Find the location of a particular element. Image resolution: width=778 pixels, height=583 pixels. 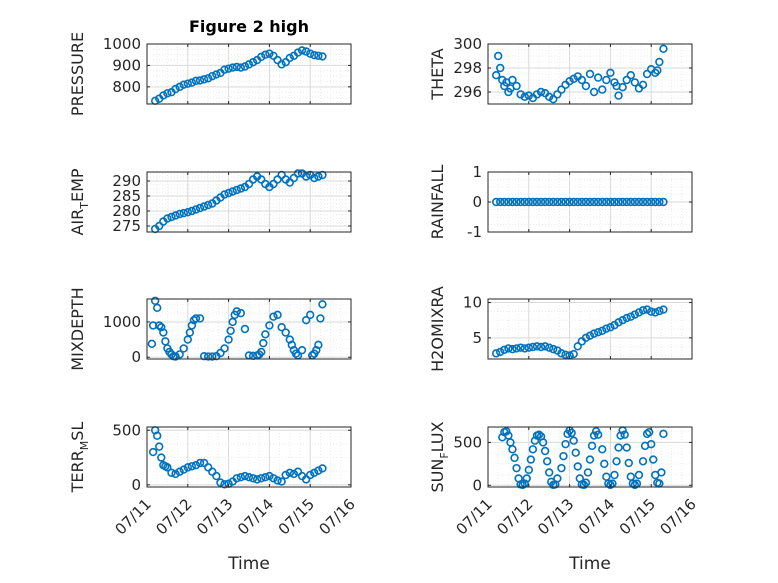

plot-3-axes-frame is located at coordinates (249, 202).